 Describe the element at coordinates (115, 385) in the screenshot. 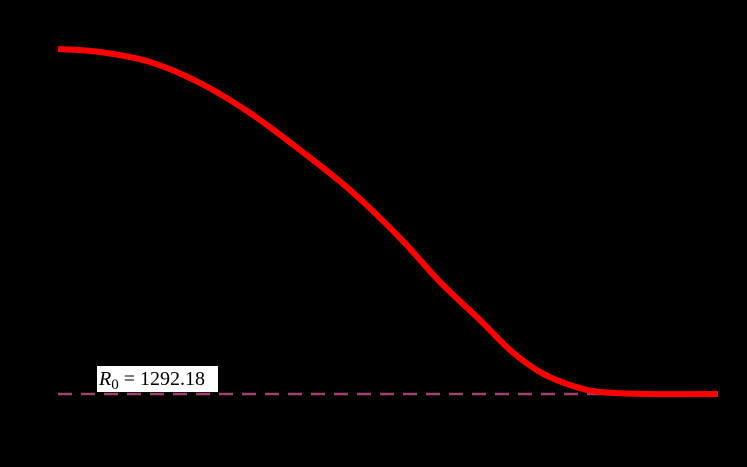

I see `r0-subscript: 0` at that location.